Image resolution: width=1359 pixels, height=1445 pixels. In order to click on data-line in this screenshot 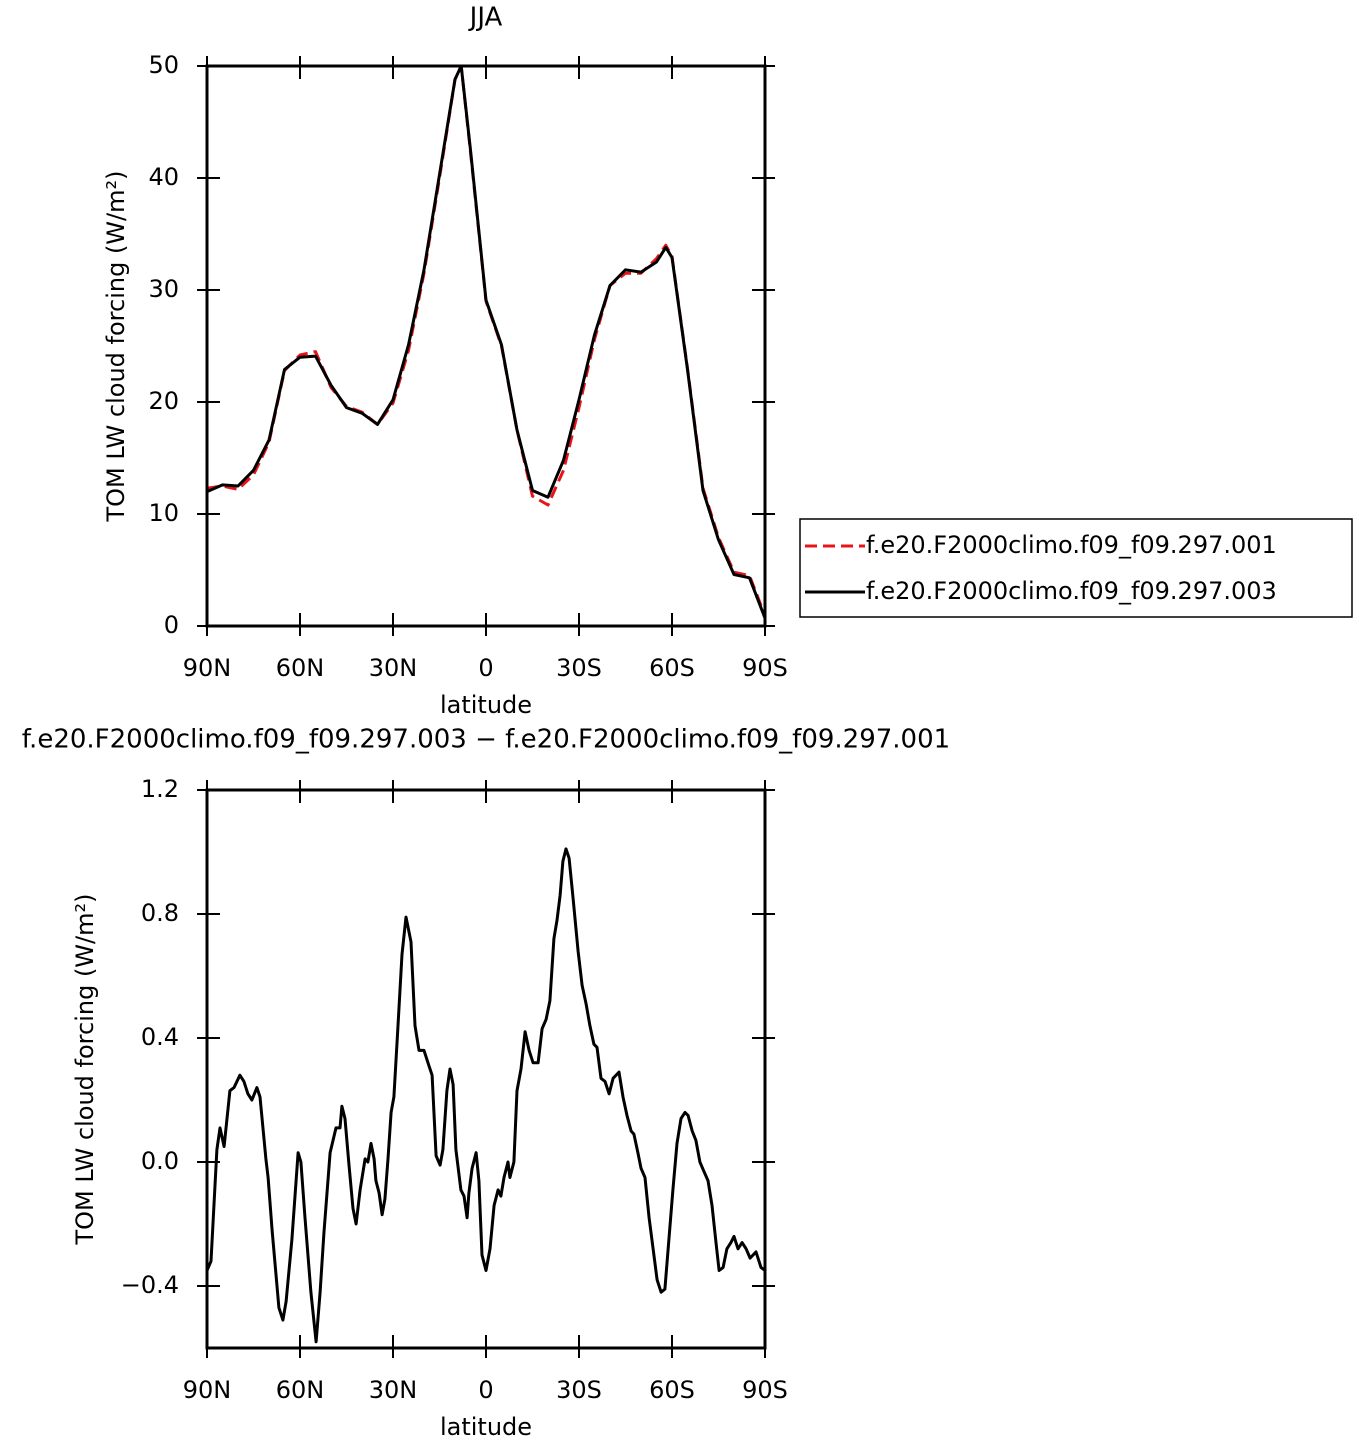, I will do `click(485, 1095)`.